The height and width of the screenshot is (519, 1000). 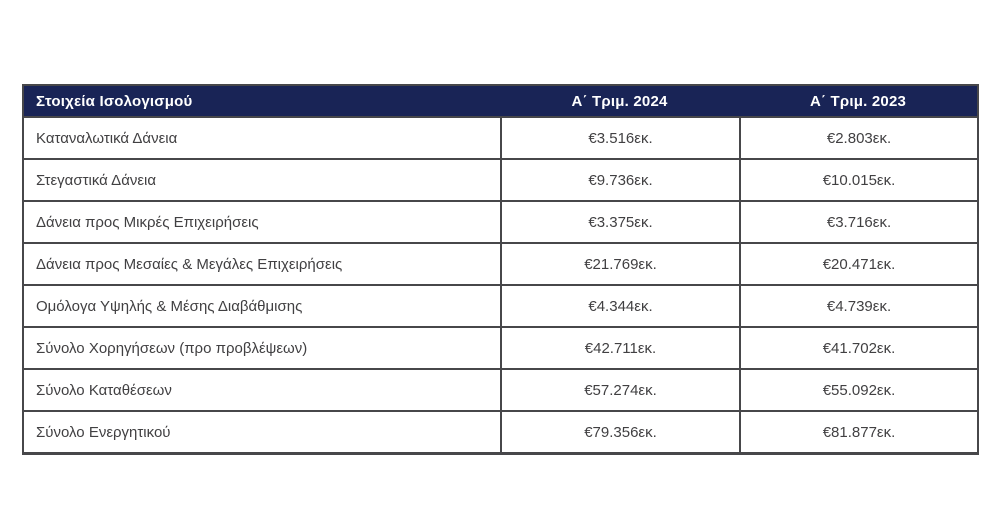 I want to click on header-q1-2024: Α΄ Τριμ. 2024, so click(x=619, y=101).